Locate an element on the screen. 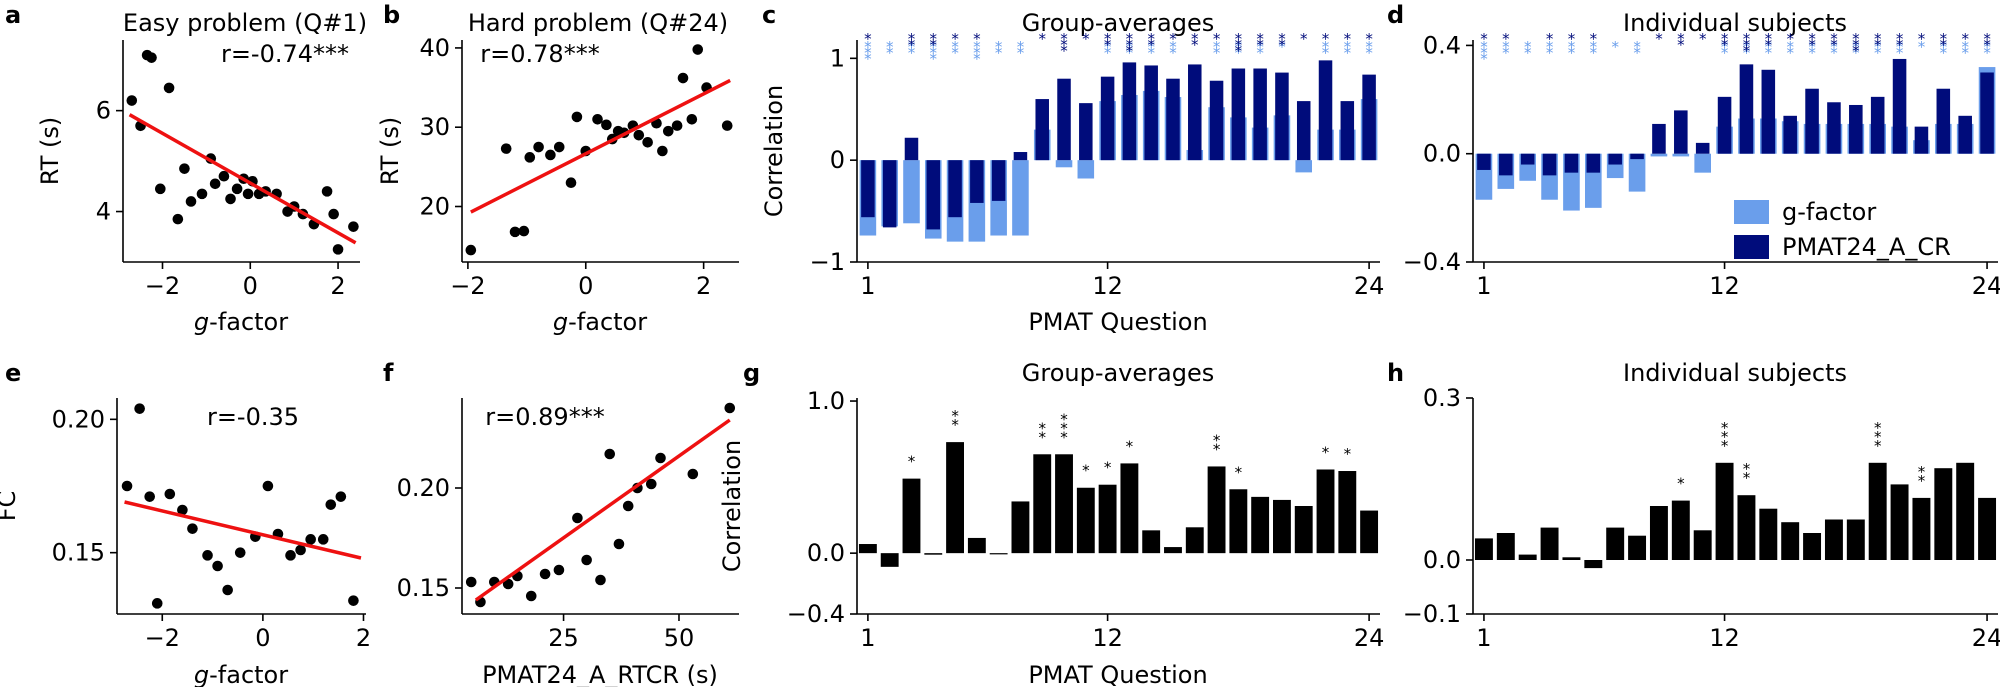  y-tick-label: −0.4 is located at coordinates (1432, 262).